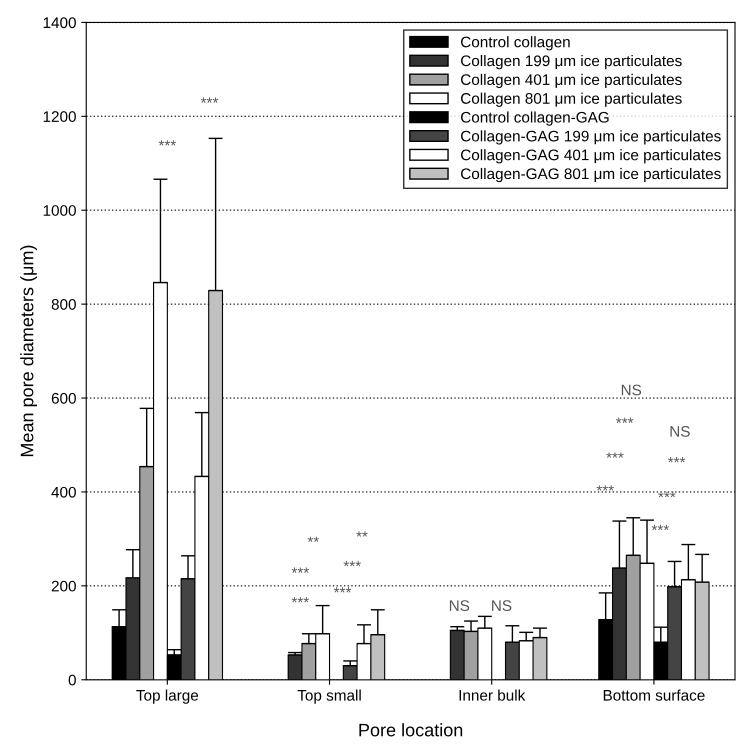 The height and width of the screenshot is (747, 750). I want to click on legend-label: Control collagen-GAG, so click(535, 118).